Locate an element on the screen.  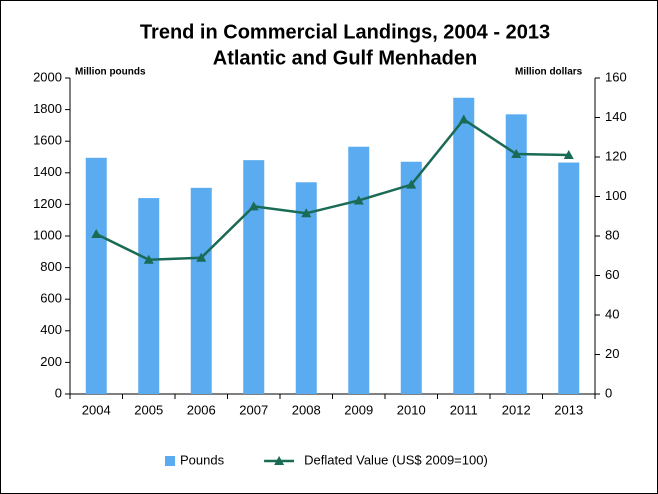
x-tick-label: 2011 is located at coordinates (464, 409).